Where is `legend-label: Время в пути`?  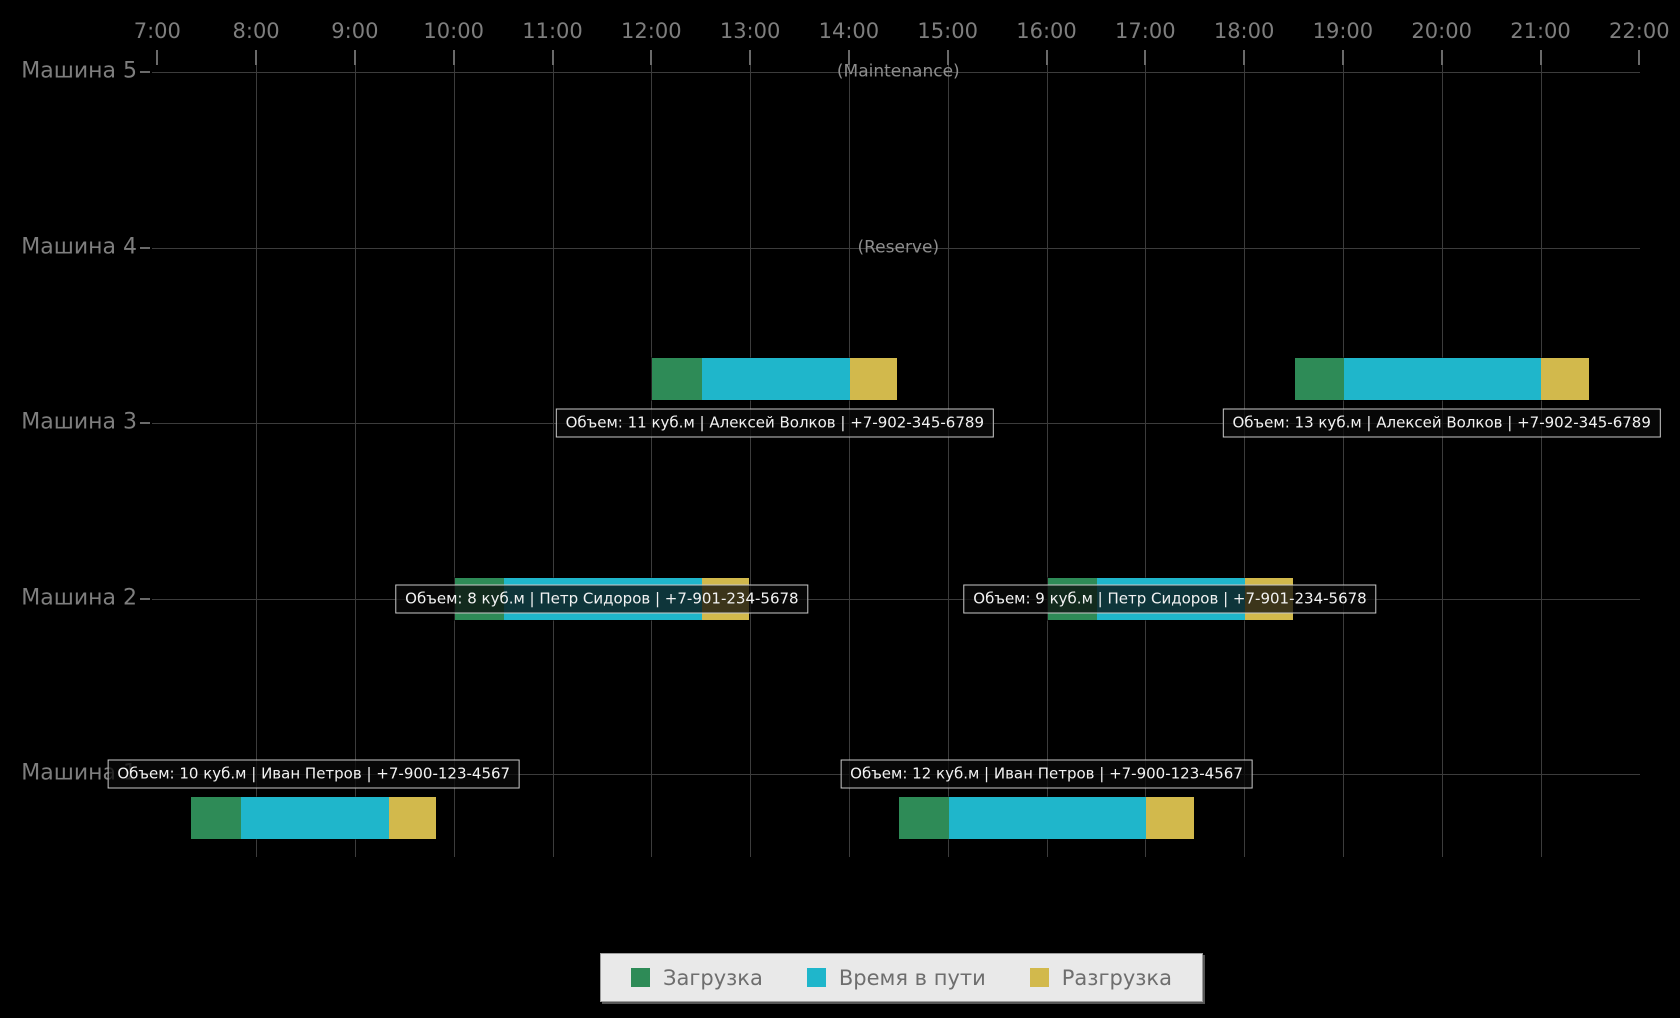 legend-label: Время в пути is located at coordinates (912, 977).